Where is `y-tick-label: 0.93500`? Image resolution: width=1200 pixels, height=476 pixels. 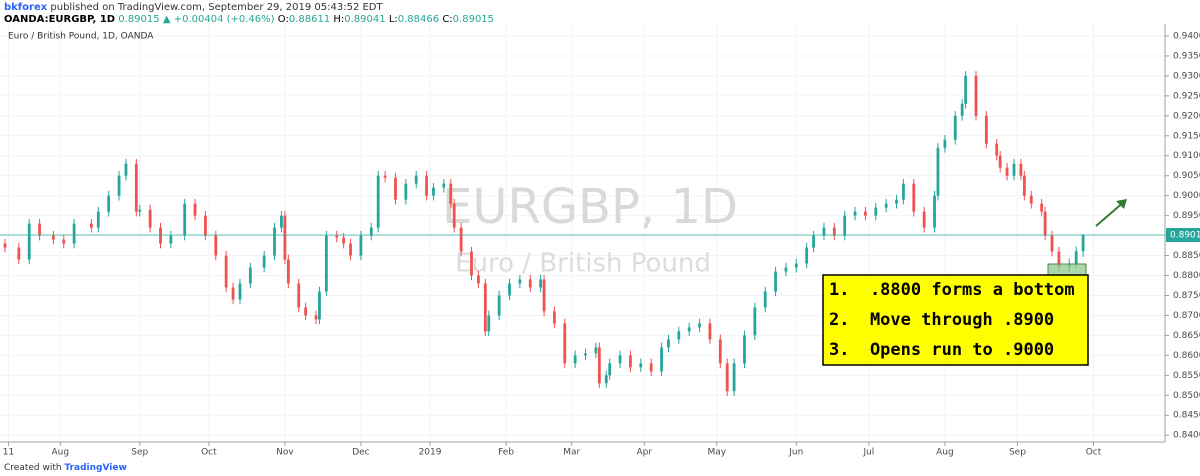
y-tick-label: 0.93500 is located at coordinates (1186, 56).